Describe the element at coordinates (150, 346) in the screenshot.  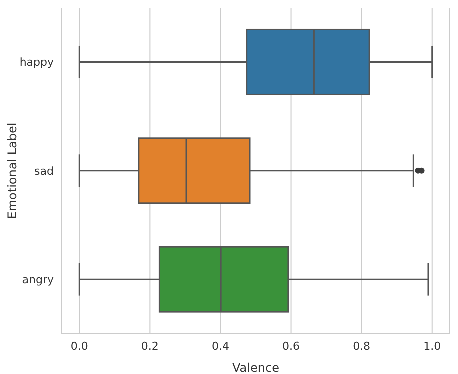
I see `x-tick-label: 0.2` at that location.